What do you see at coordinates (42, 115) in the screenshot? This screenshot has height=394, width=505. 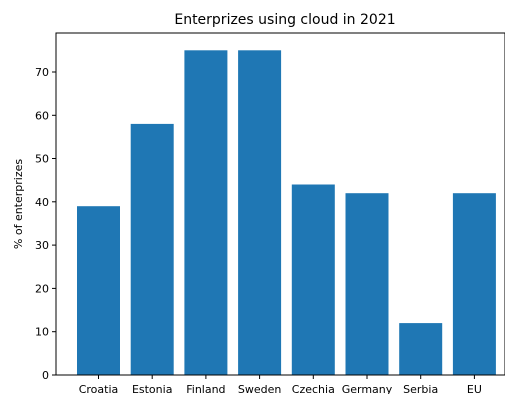 I see `y-tick-label: 60` at bounding box center [42, 115].